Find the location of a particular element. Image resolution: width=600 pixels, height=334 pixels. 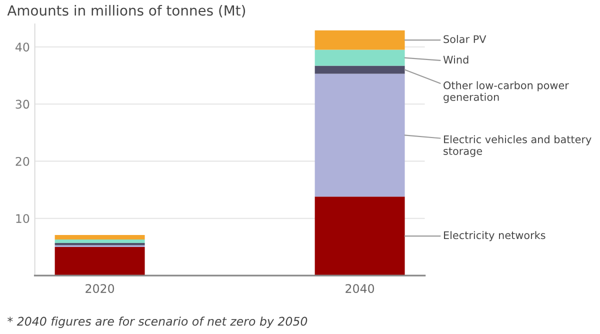

y-tick-label: 40 is located at coordinates (22, 47).